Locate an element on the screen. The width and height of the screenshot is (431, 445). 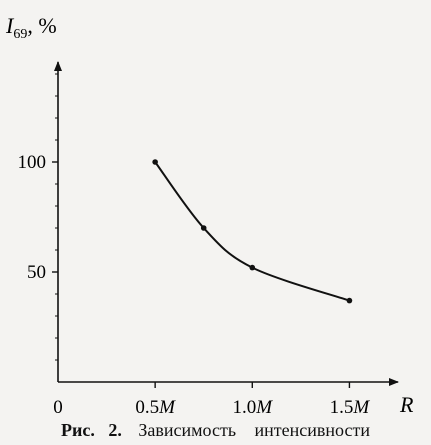
x-tick-label: 1.0M is located at coordinates (252, 407).